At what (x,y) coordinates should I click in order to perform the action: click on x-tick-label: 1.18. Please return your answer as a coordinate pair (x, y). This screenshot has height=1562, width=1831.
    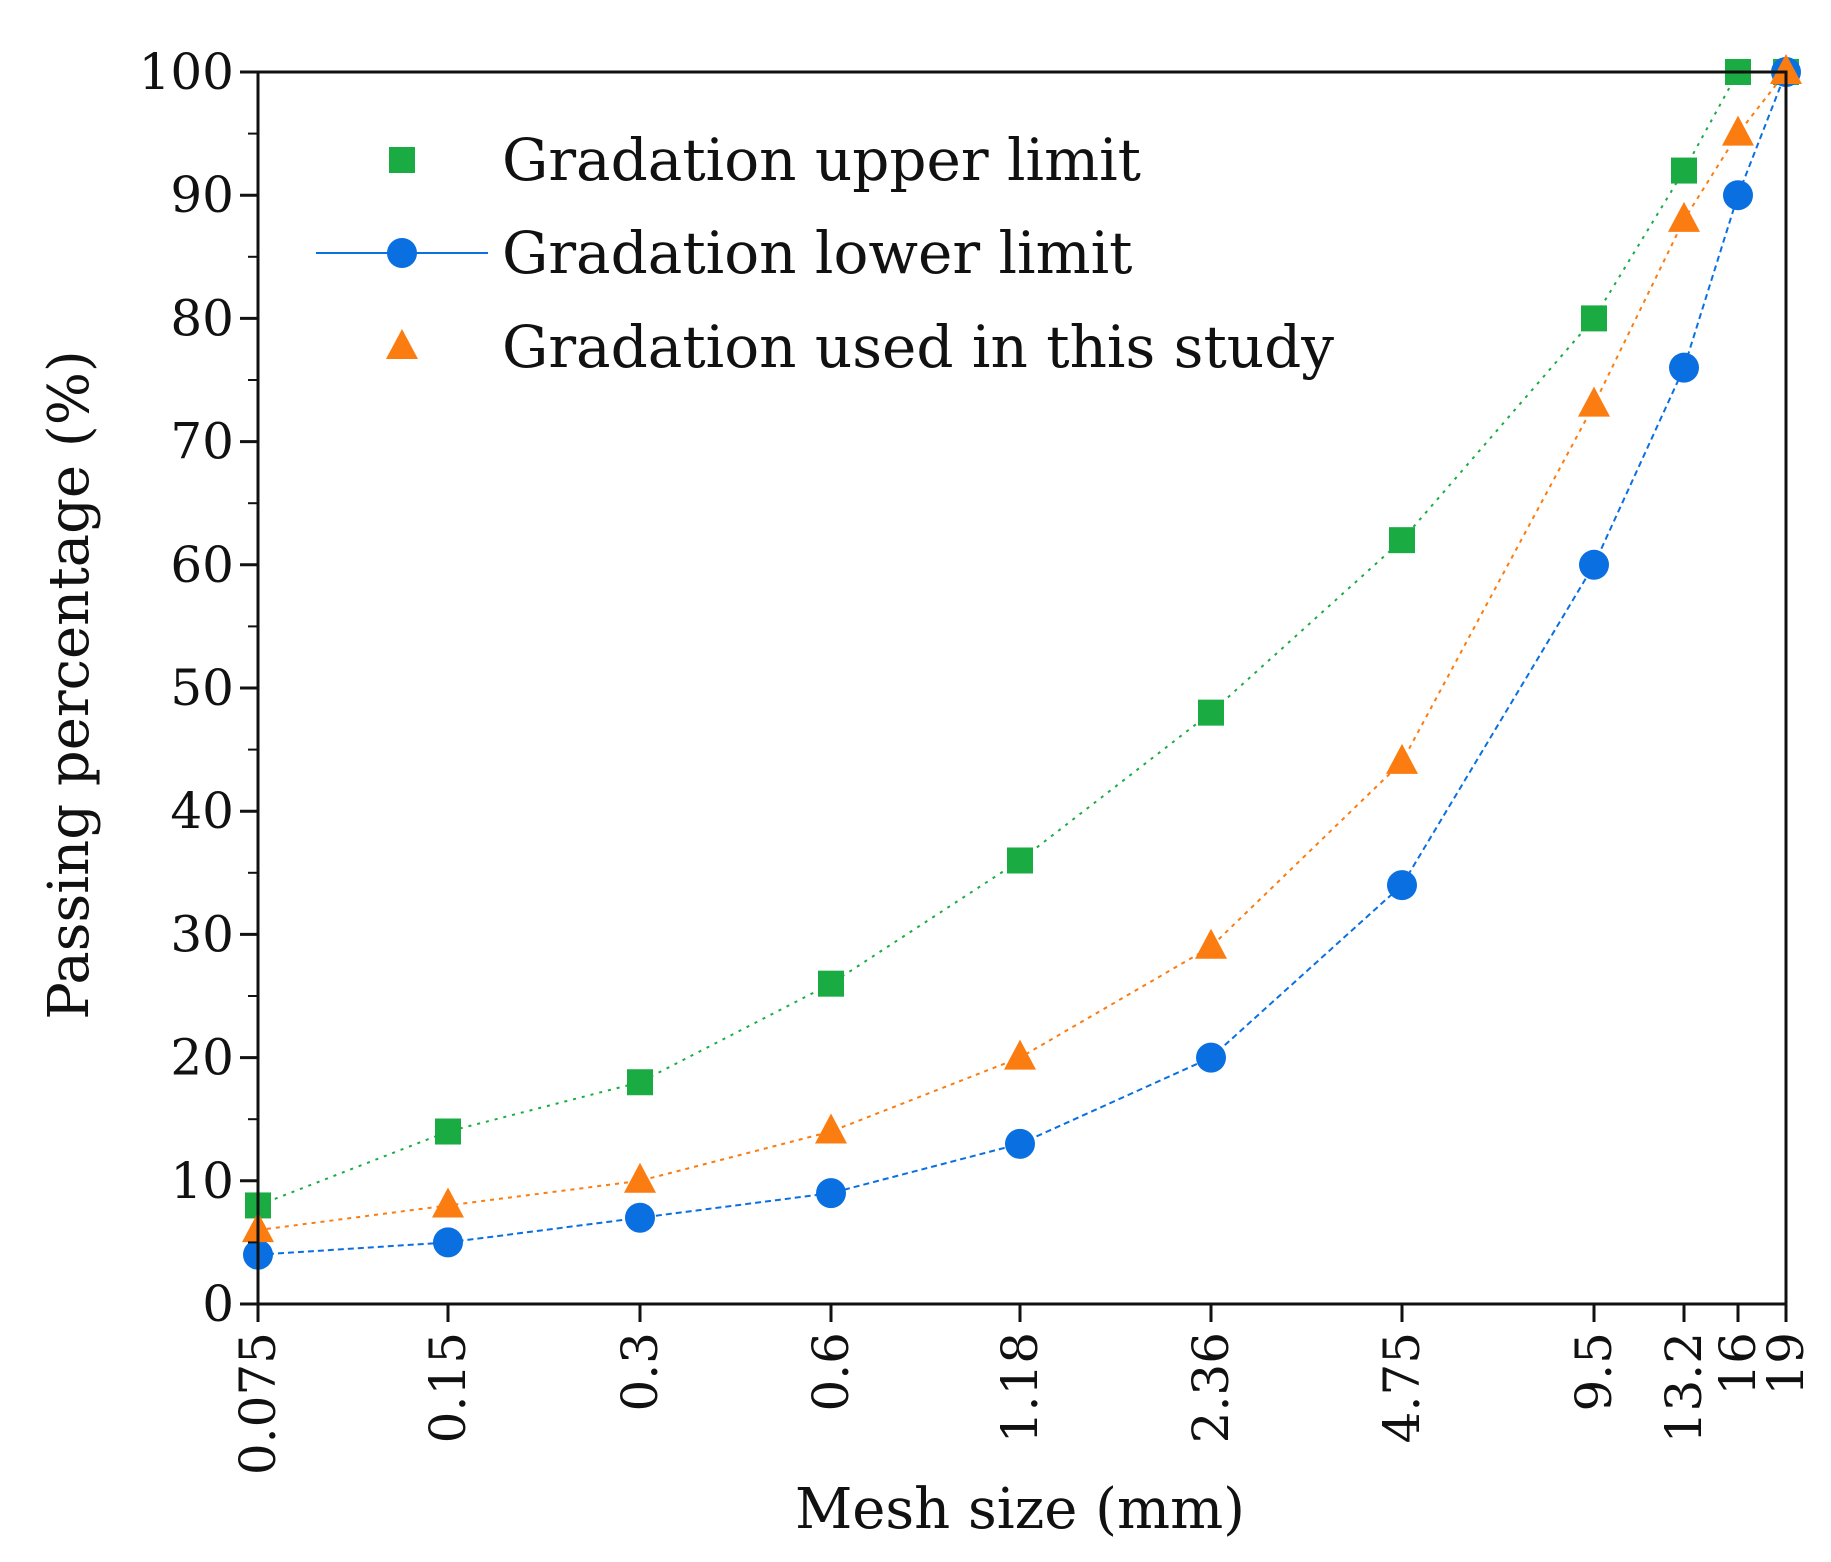
    Looking at the image, I should click on (1020, 1387).